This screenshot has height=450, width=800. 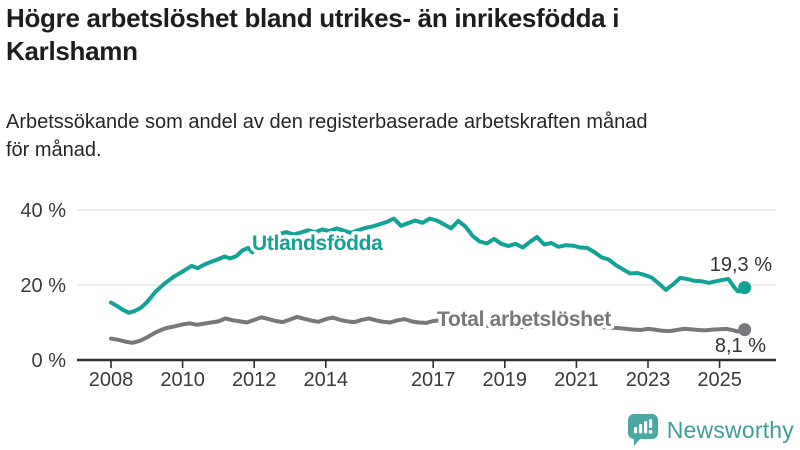 What do you see at coordinates (505, 380) in the screenshot?
I see `x-tick-label: 2019` at bounding box center [505, 380].